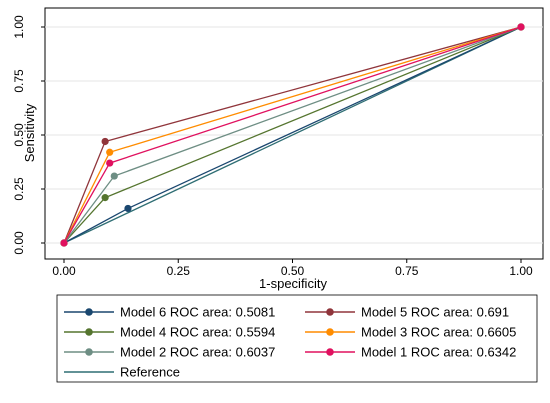 The width and height of the screenshot is (550, 403). What do you see at coordinates (19, 243) in the screenshot?
I see `y-tick-label: 0.00` at bounding box center [19, 243].